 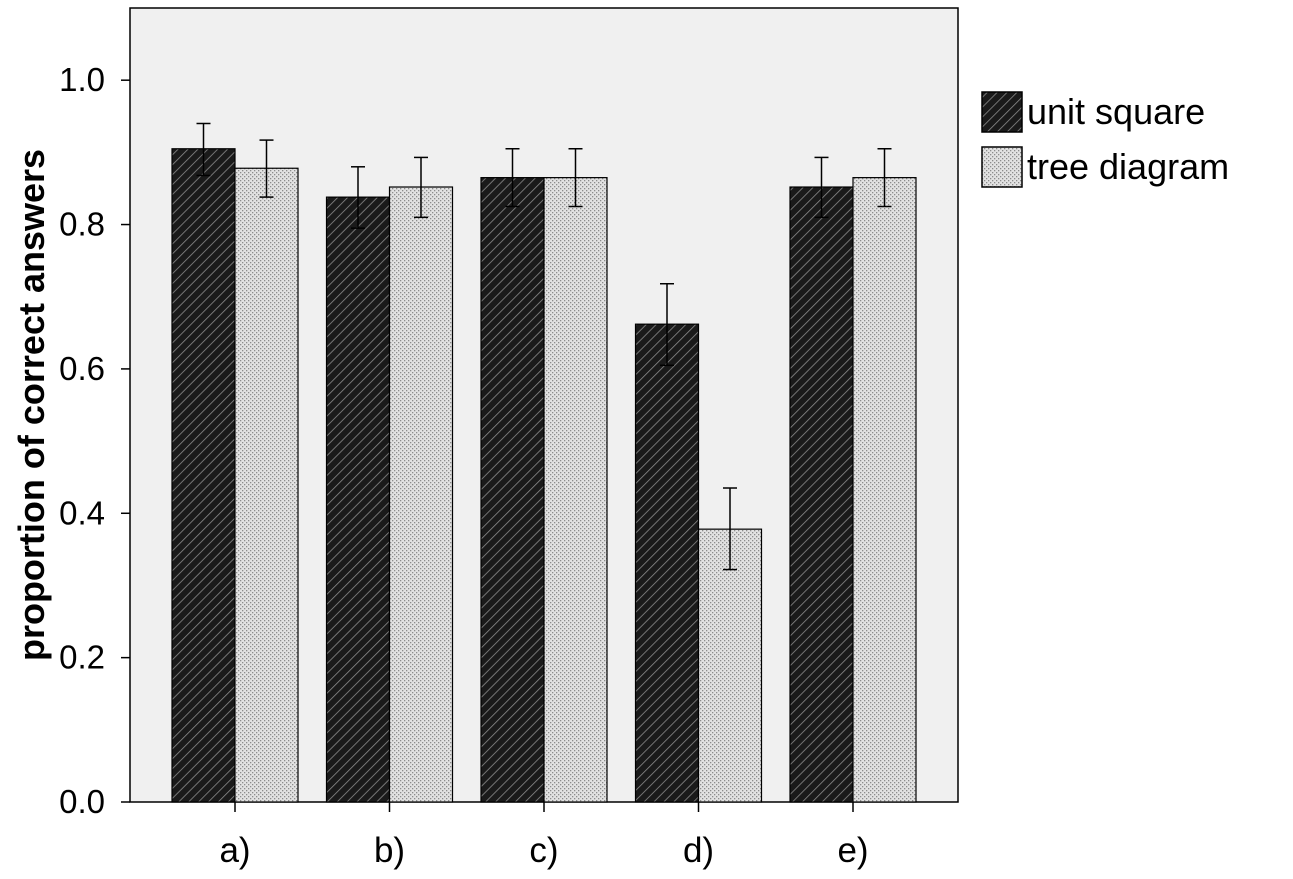 What do you see at coordinates (82, 368) in the screenshot?
I see `y-tick-label: 0.6` at bounding box center [82, 368].